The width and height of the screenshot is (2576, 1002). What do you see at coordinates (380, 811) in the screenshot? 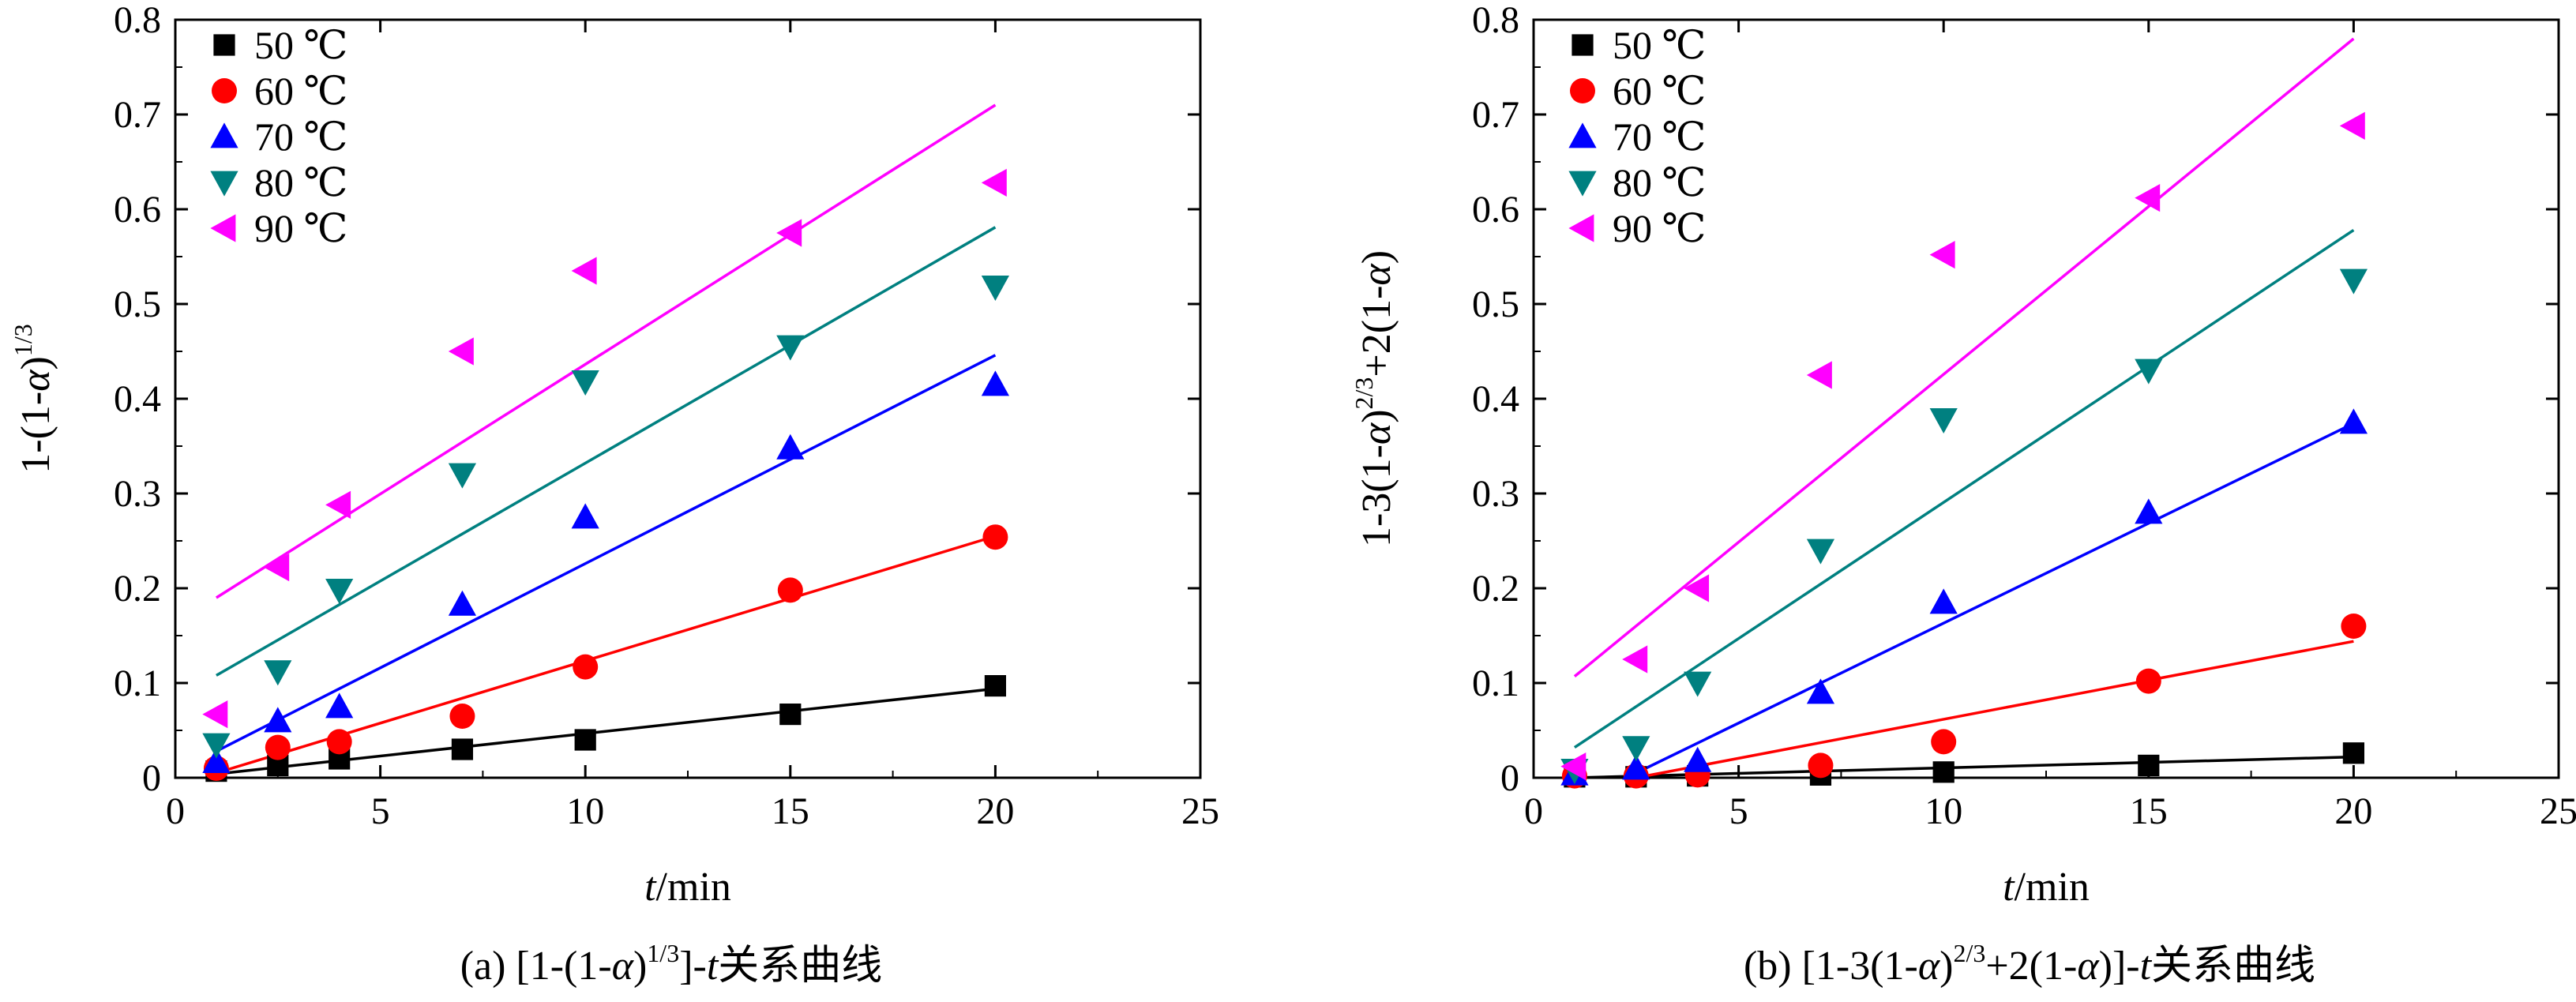
I see `x-tick-label: 5` at bounding box center [380, 811].